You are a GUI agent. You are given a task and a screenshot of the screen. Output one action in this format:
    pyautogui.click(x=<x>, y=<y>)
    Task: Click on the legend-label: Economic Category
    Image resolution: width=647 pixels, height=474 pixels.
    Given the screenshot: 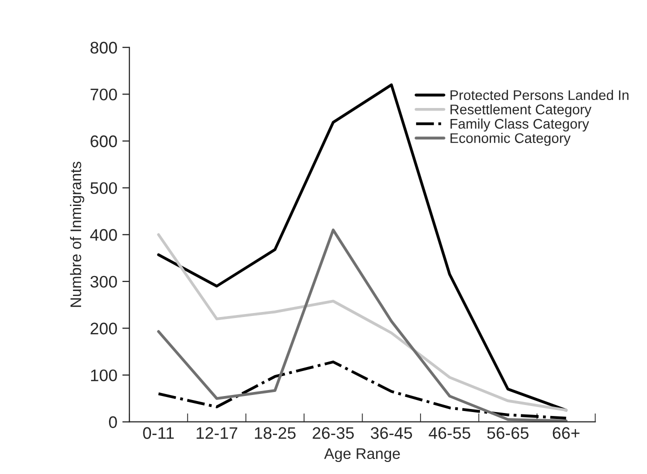 What is the action you would take?
    pyautogui.click(x=510, y=139)
    